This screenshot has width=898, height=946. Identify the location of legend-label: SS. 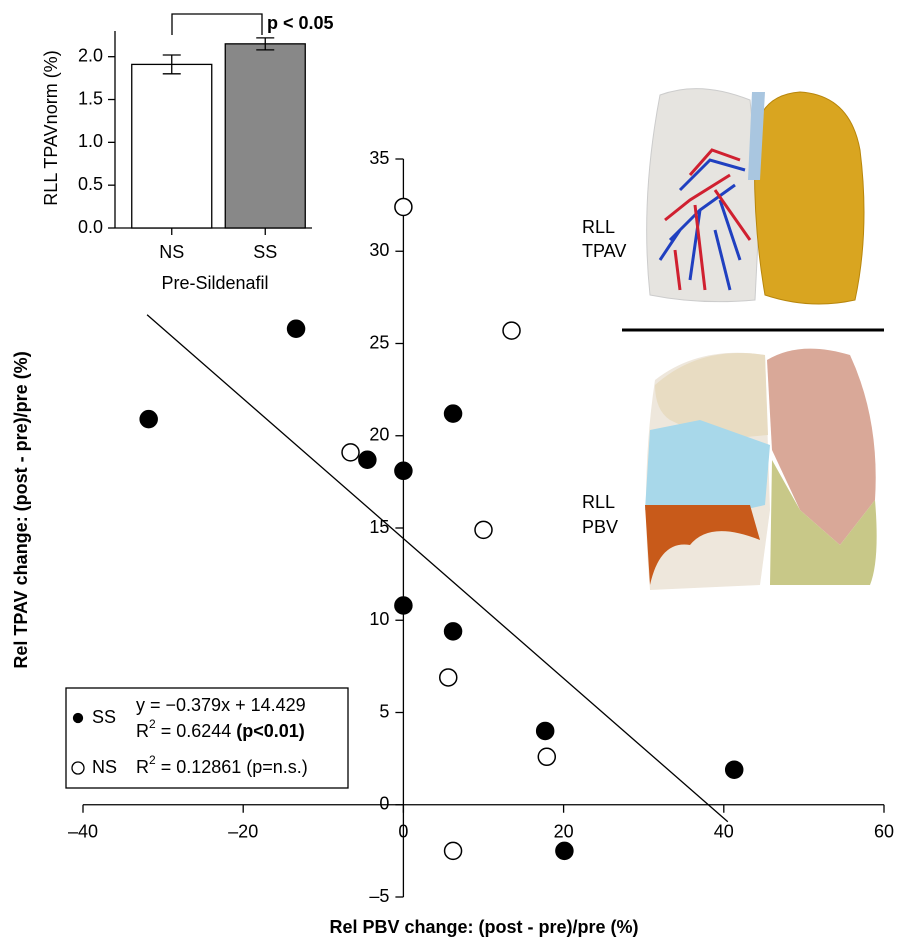
(104, 717).